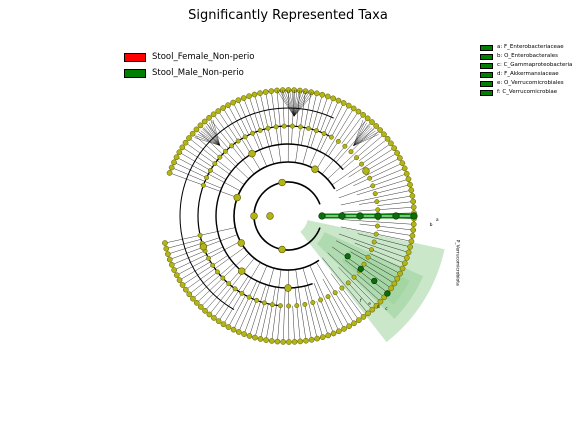  I want to click on legend-label-female: Stool_Female_Non-perio, so click(203, 57).